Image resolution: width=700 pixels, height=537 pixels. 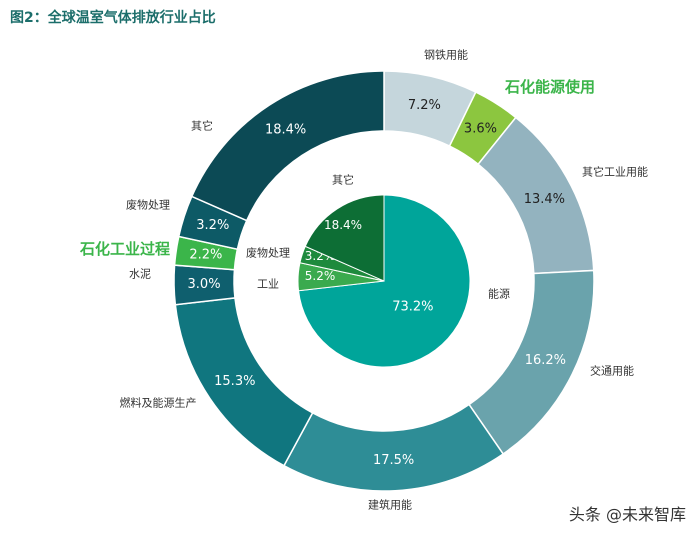 I want to click on inner-value-label-1: 5.2%, so click(x=320, y=276).